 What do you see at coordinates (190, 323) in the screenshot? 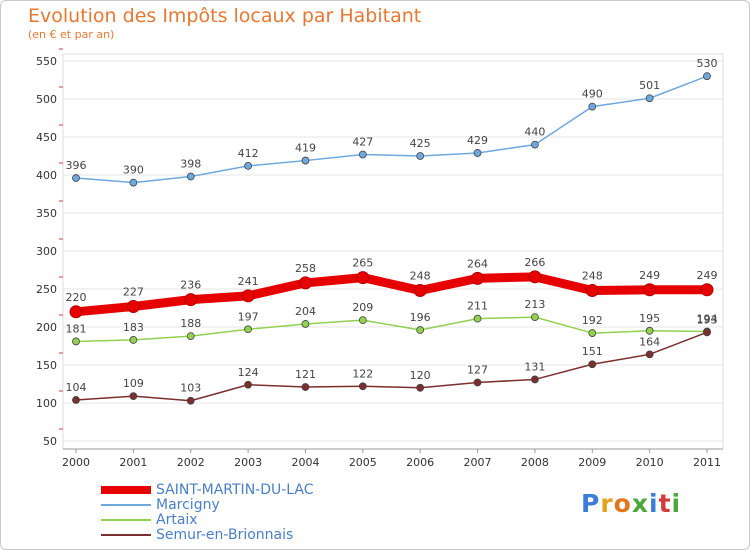
I see `data-label: 188` at bounding box center [190, 323].